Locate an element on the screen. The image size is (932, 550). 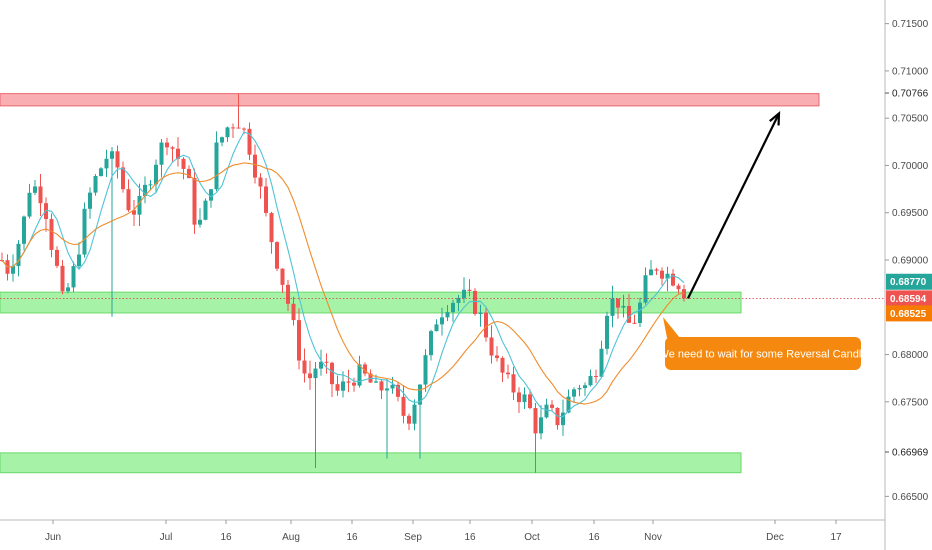
x-tick-label-11: 17 is located at coordinates (836, 537).